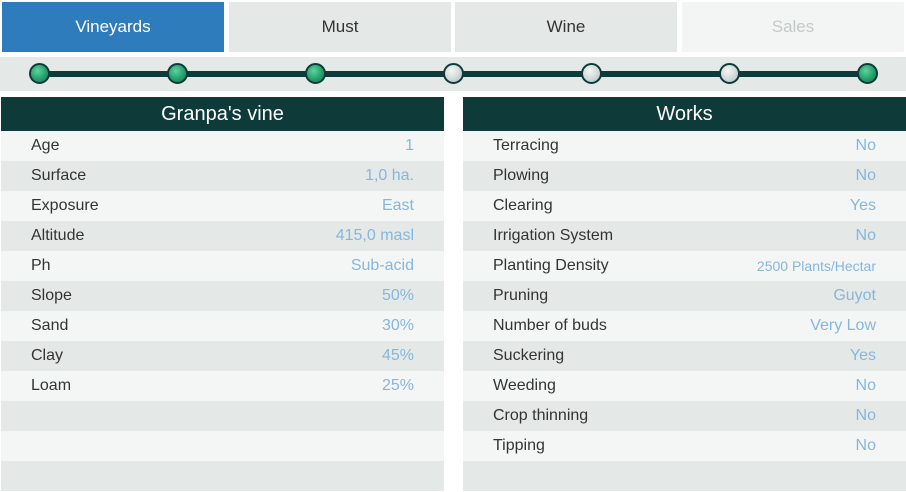  Describe the element at coordinates (684, 476) in the screenshot. I see `work-row` at that location.